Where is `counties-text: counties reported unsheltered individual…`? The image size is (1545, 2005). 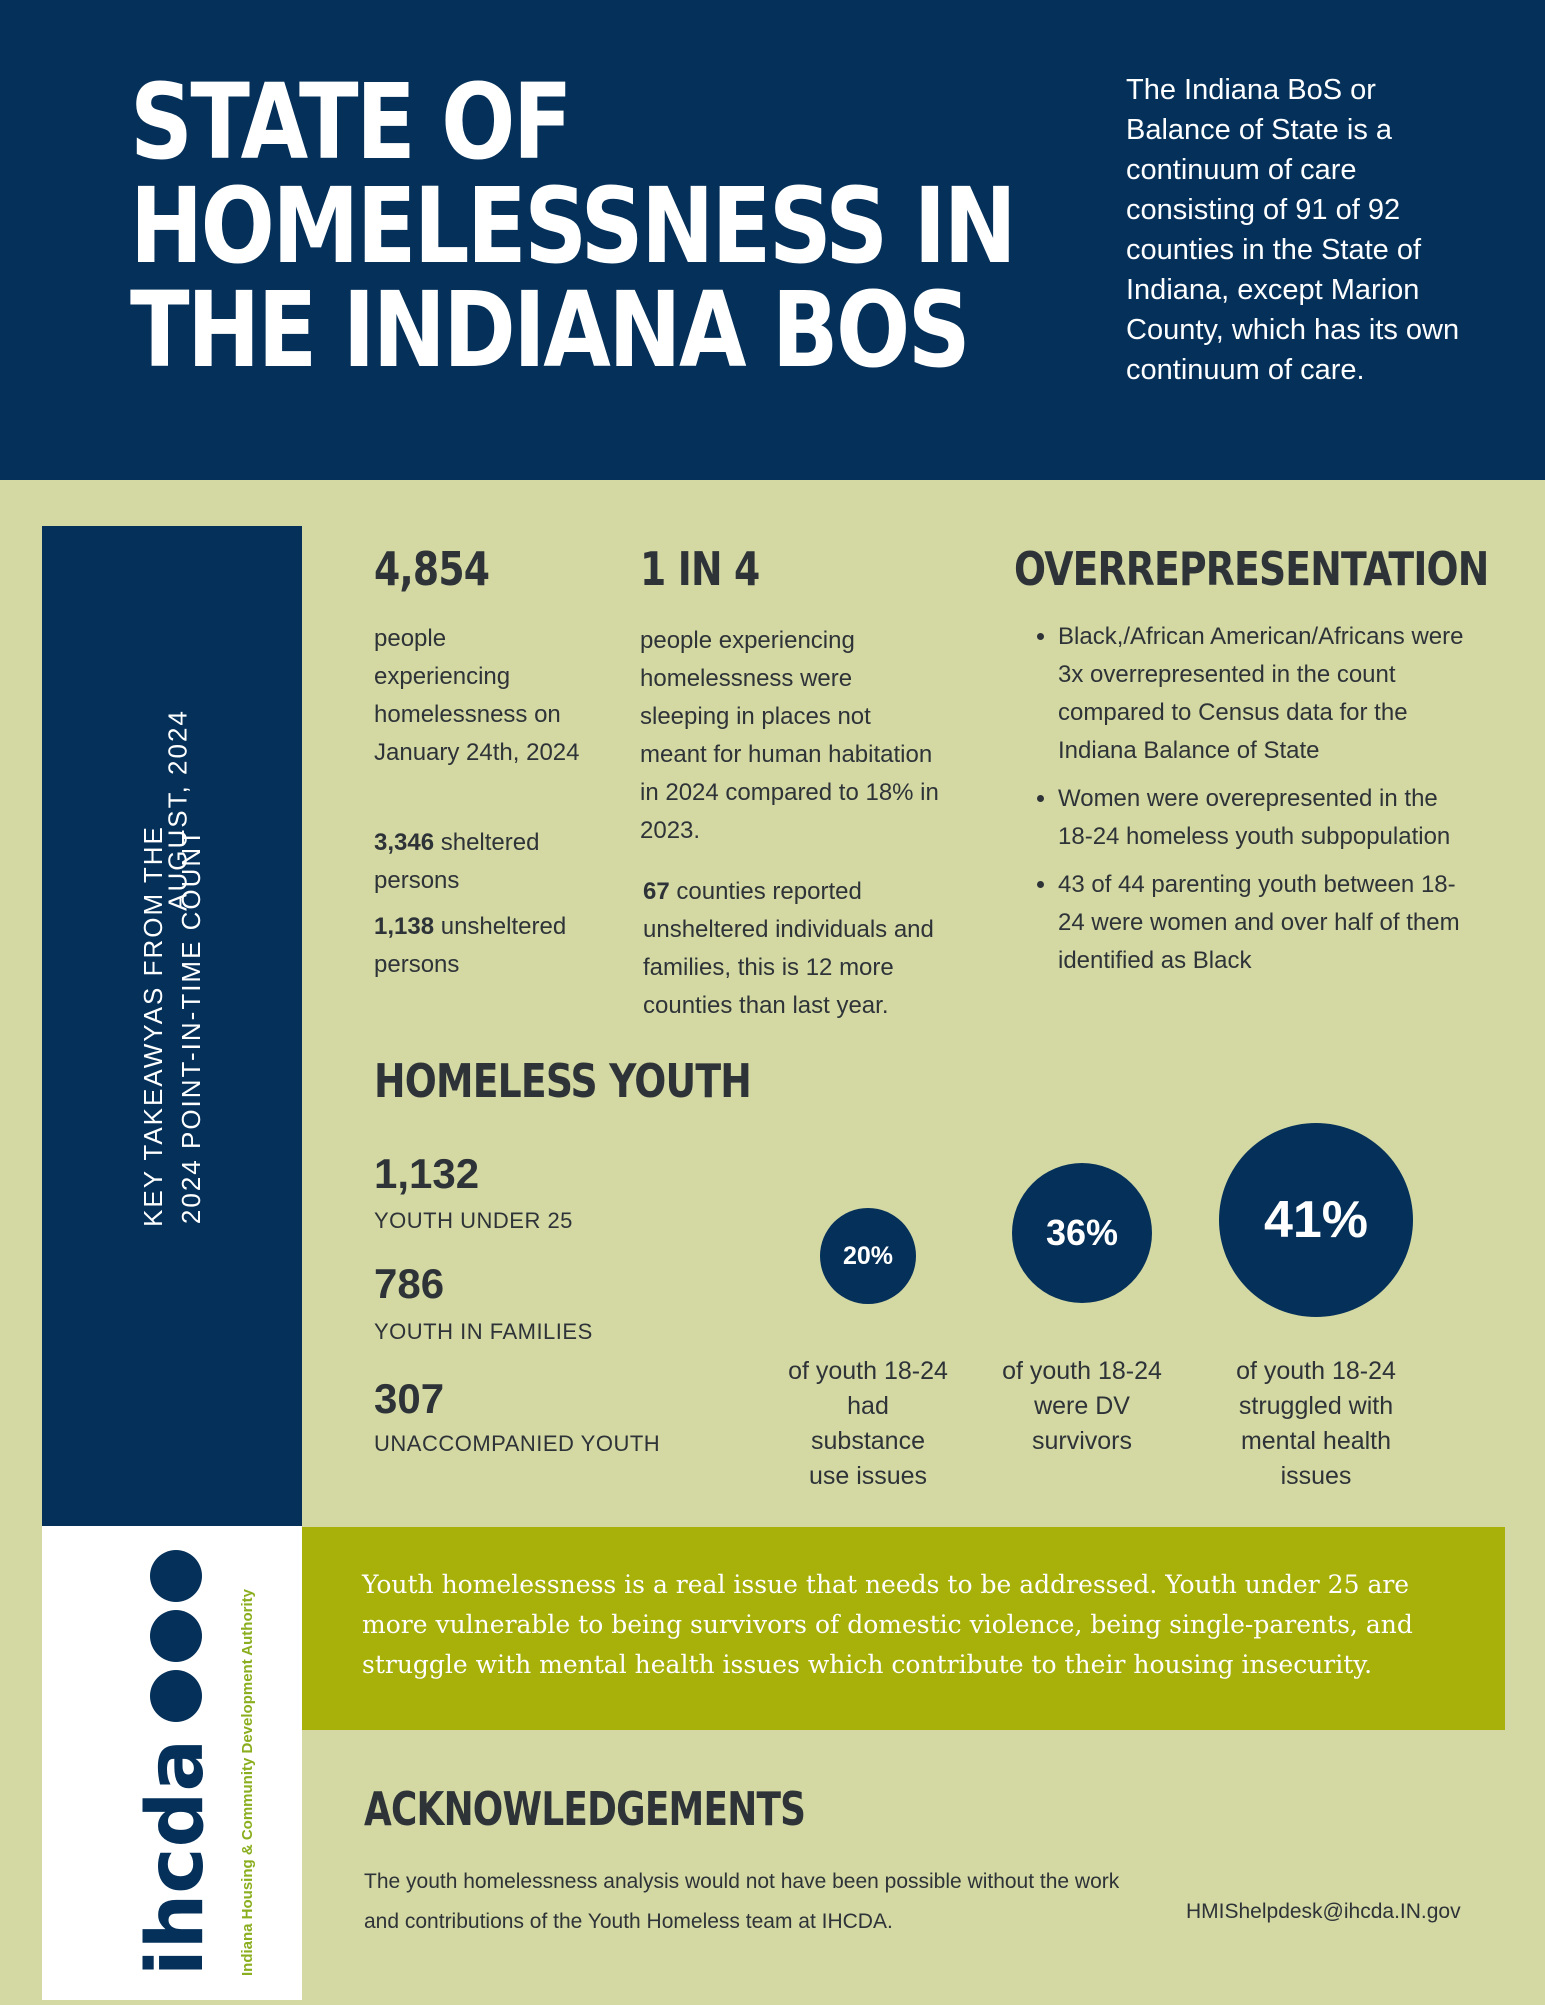 counties-text: counties reported unsheltered individual… is located at coordinates (788, 948).